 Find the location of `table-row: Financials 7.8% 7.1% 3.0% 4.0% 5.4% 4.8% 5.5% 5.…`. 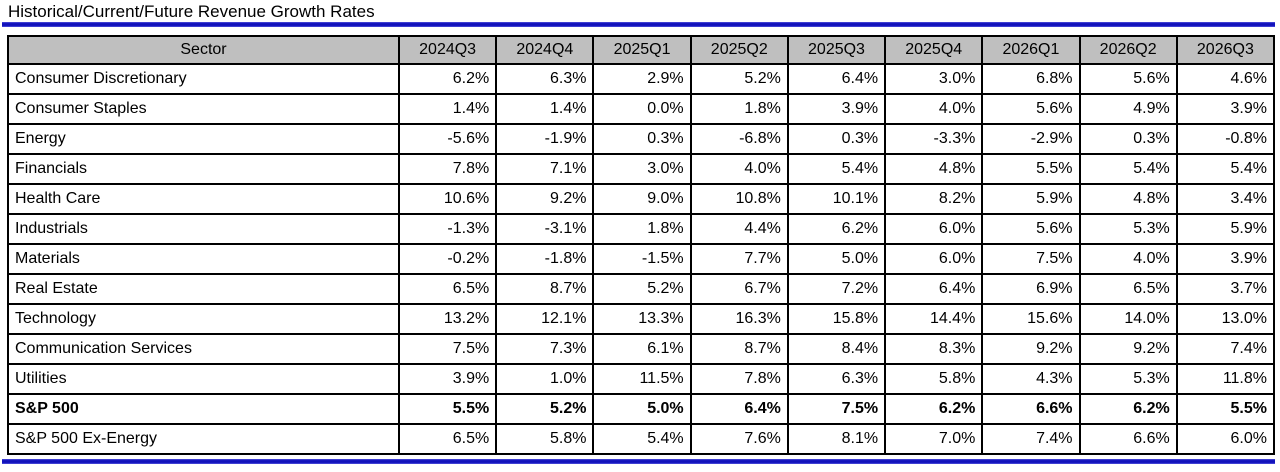

table-row: Financials 7.8% 7.1% 3.0% 4.0% 5.4% 4.8% 5.5% 5.… is located at coordinates (641, 169).